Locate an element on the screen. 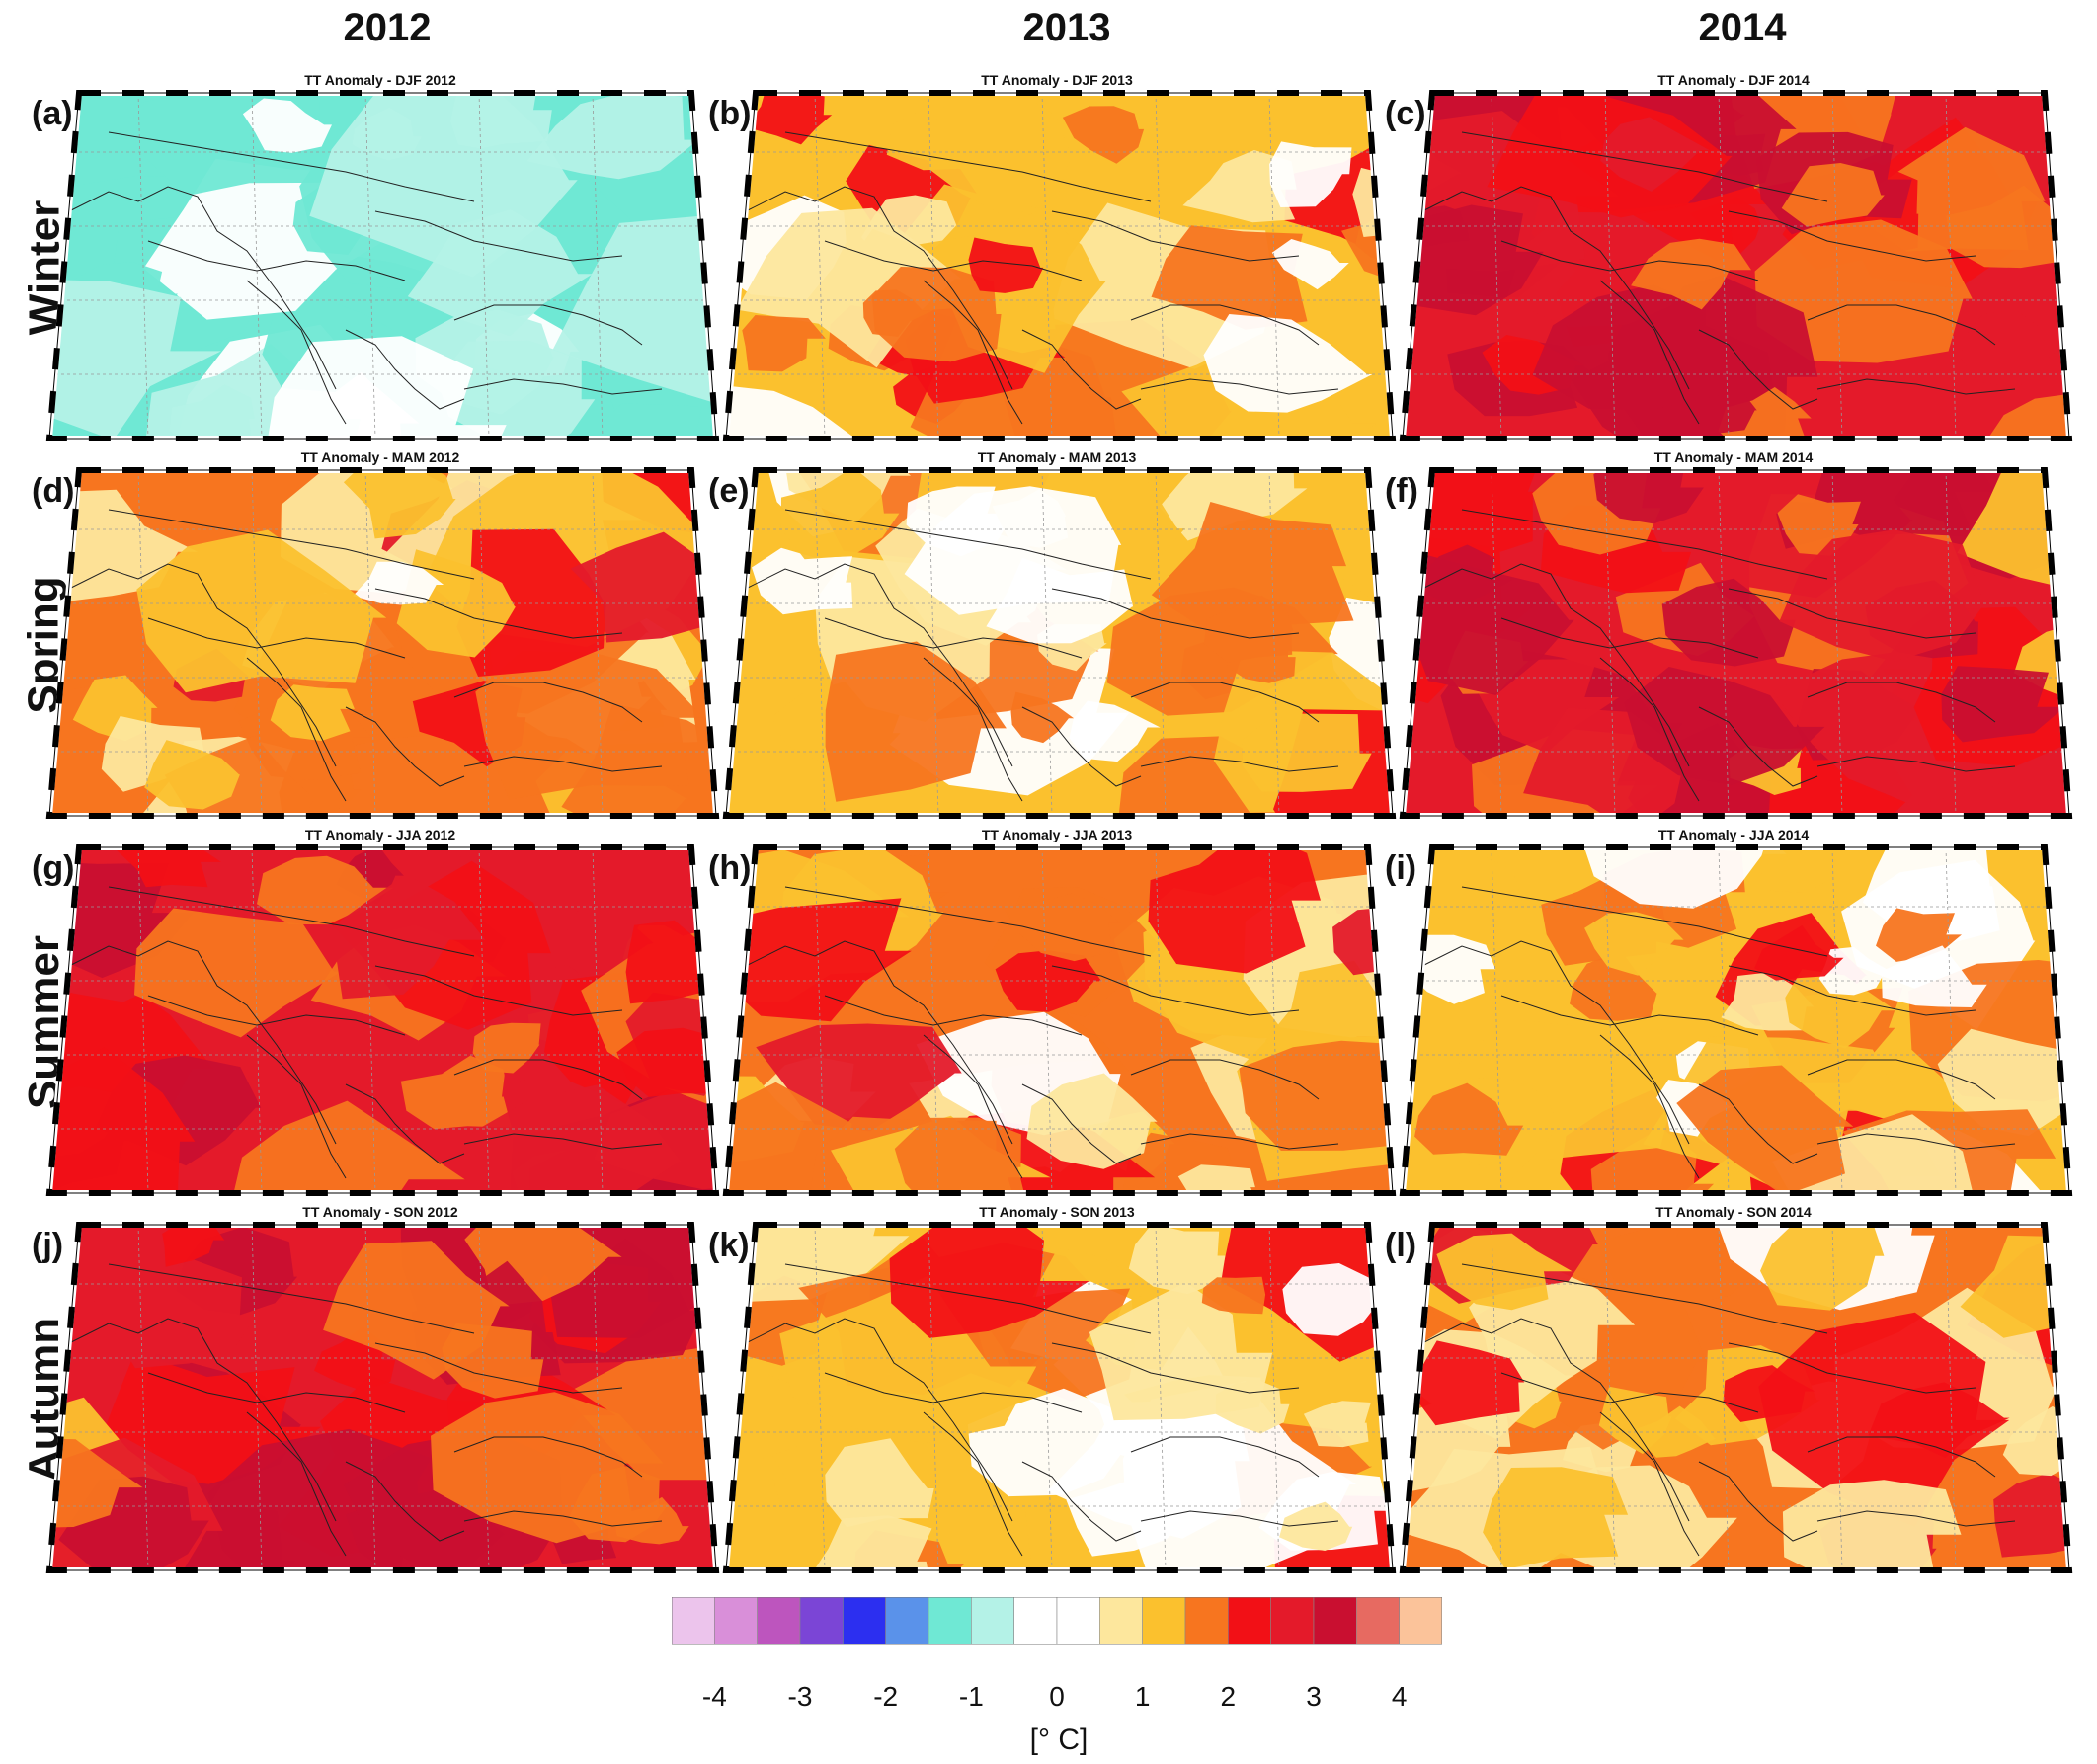 The width and height of the screenshot is (2097, 1764). panel-label: (l) is located at coordinates (1401, 1246).